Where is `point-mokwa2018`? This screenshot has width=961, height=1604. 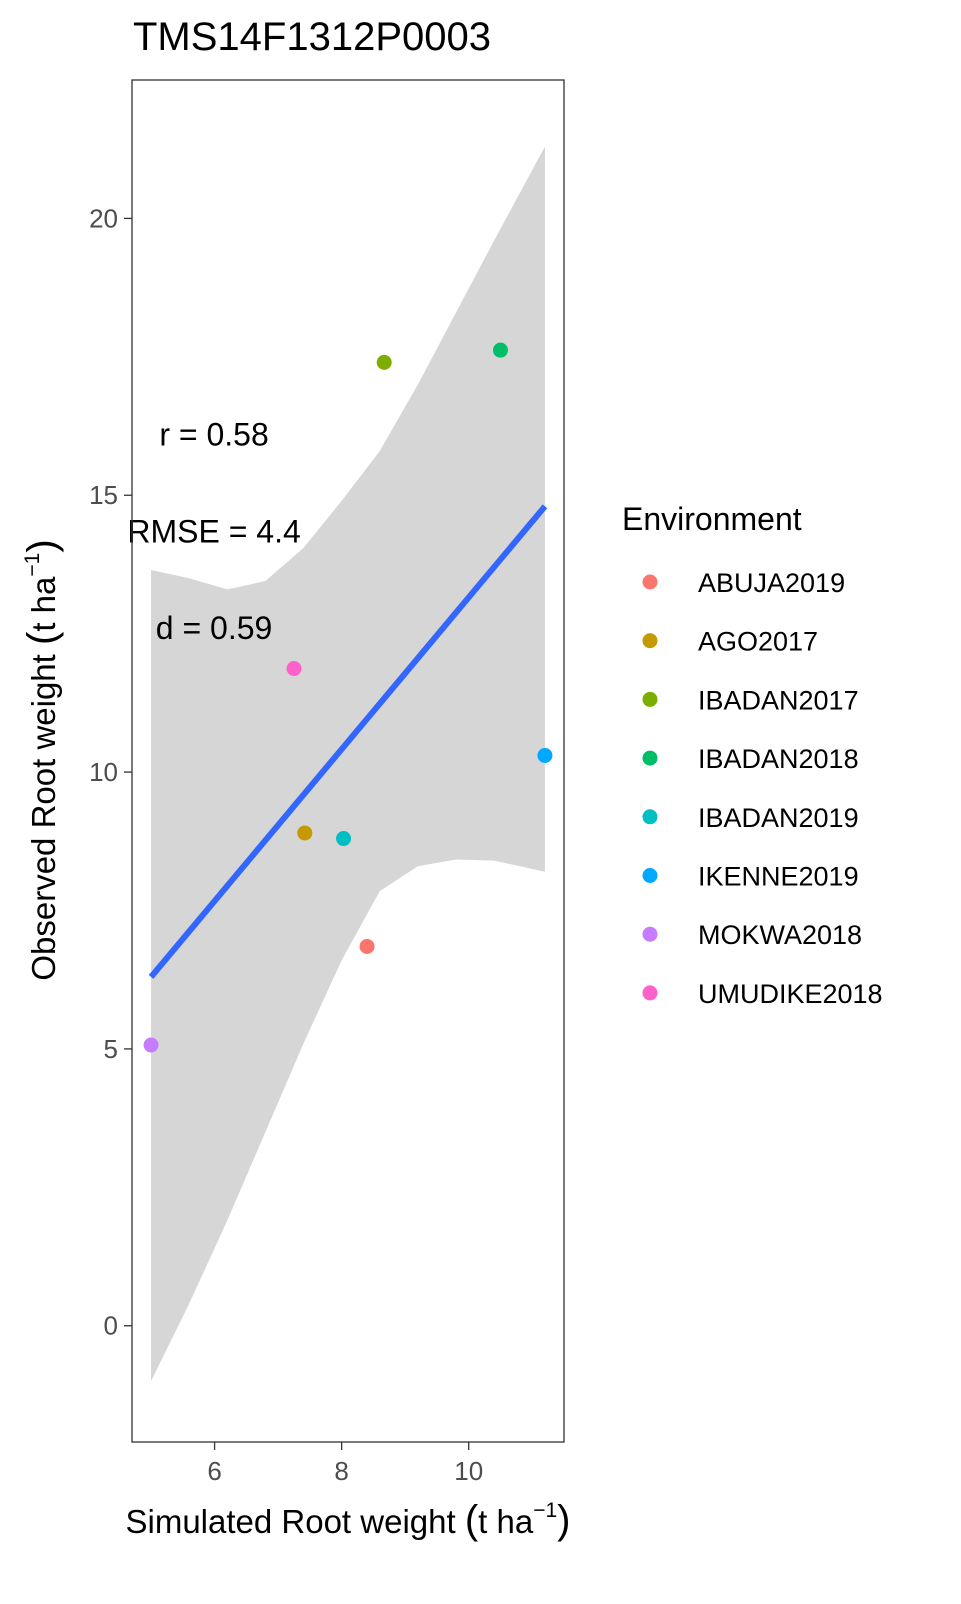 point-mokwa2018 is located at coordinates (151, 1045).